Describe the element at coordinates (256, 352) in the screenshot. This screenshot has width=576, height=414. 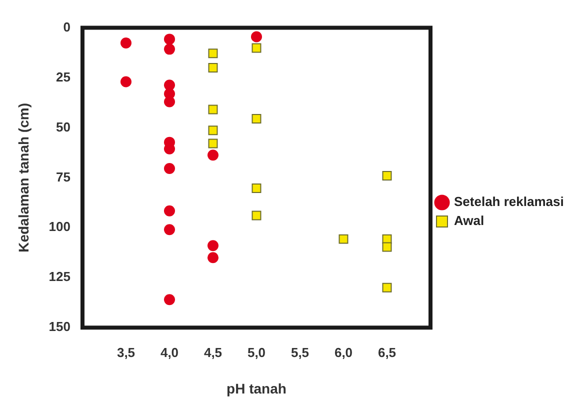
I see `x-tick-label: 5,0` at that location.